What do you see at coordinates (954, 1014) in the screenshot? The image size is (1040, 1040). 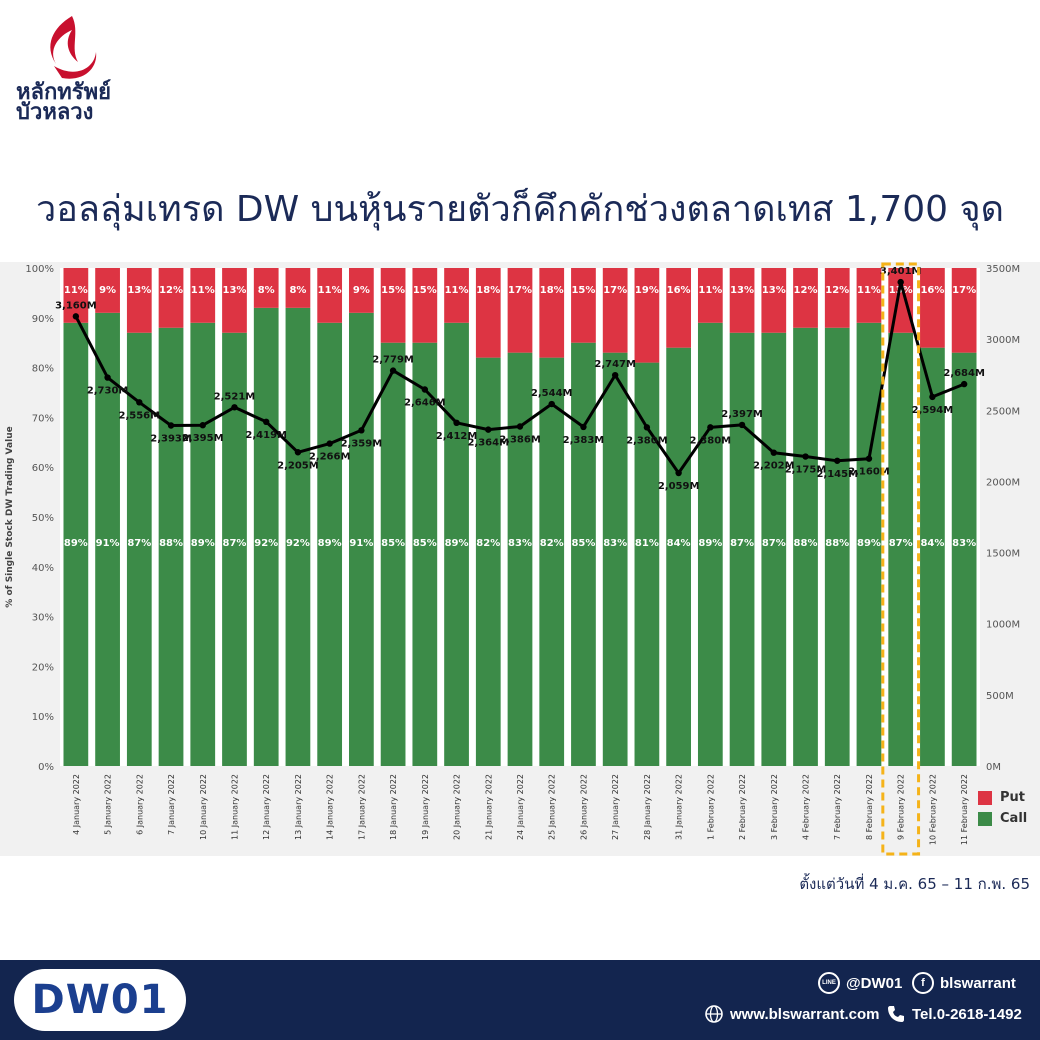 I see `phone-contact: Tel.0-2618-1492` at bounding box center [954, 1014].